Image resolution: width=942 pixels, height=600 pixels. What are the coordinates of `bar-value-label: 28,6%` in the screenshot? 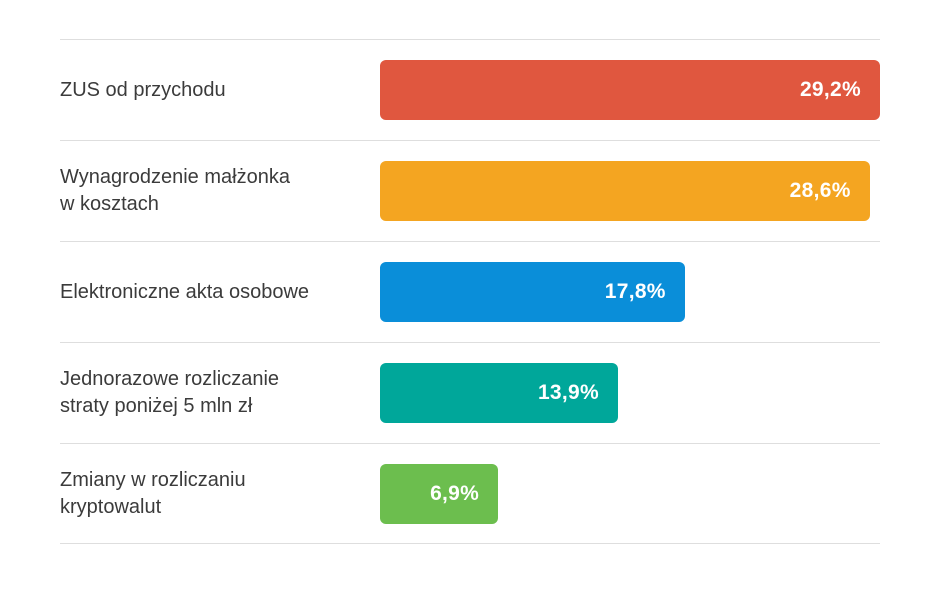 It's located at (820, 190).